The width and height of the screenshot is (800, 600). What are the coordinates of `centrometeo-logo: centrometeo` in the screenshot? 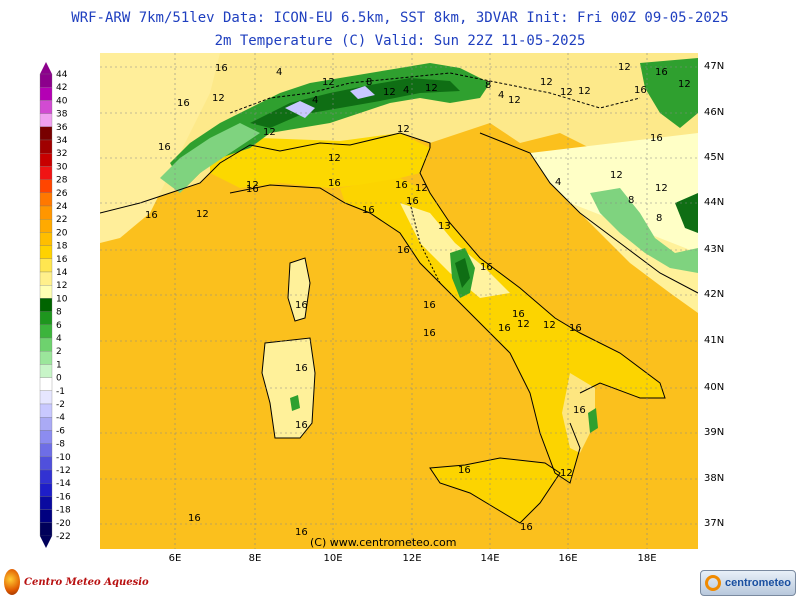 It's located at (748, 583).